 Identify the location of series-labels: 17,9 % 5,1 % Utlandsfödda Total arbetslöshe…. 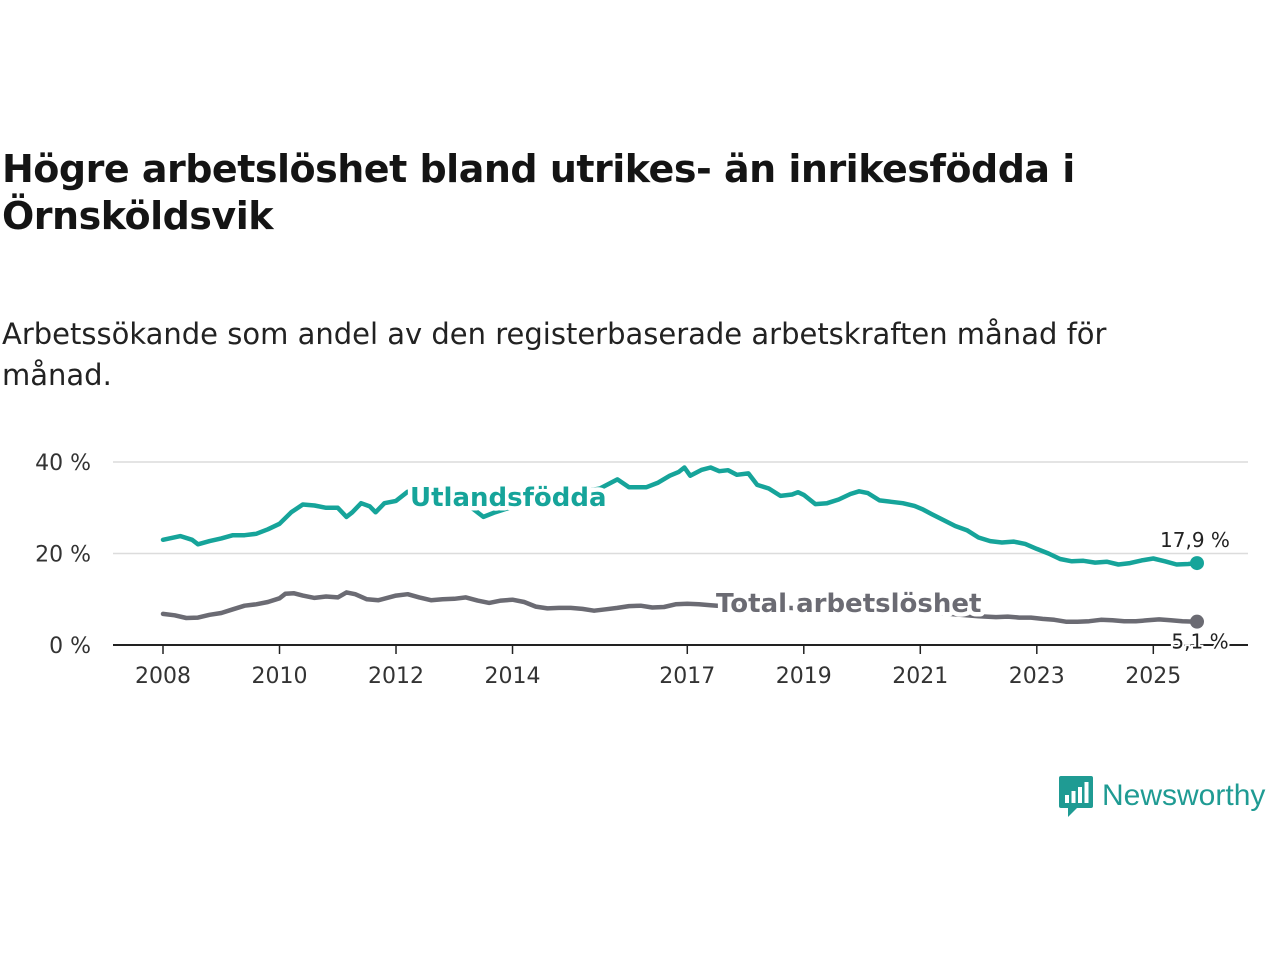
(818, 567).